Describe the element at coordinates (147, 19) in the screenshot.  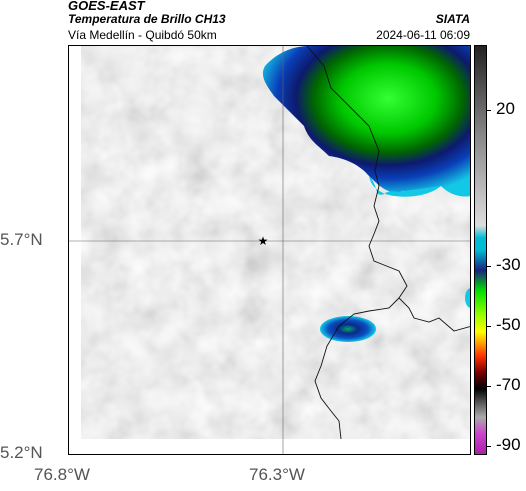
I see `product-title: Temperatura de Brillo CH13` at that location.